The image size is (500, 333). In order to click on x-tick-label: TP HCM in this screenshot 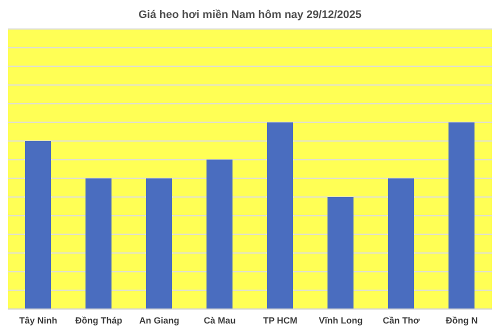, I will do `click(280, 320)`.